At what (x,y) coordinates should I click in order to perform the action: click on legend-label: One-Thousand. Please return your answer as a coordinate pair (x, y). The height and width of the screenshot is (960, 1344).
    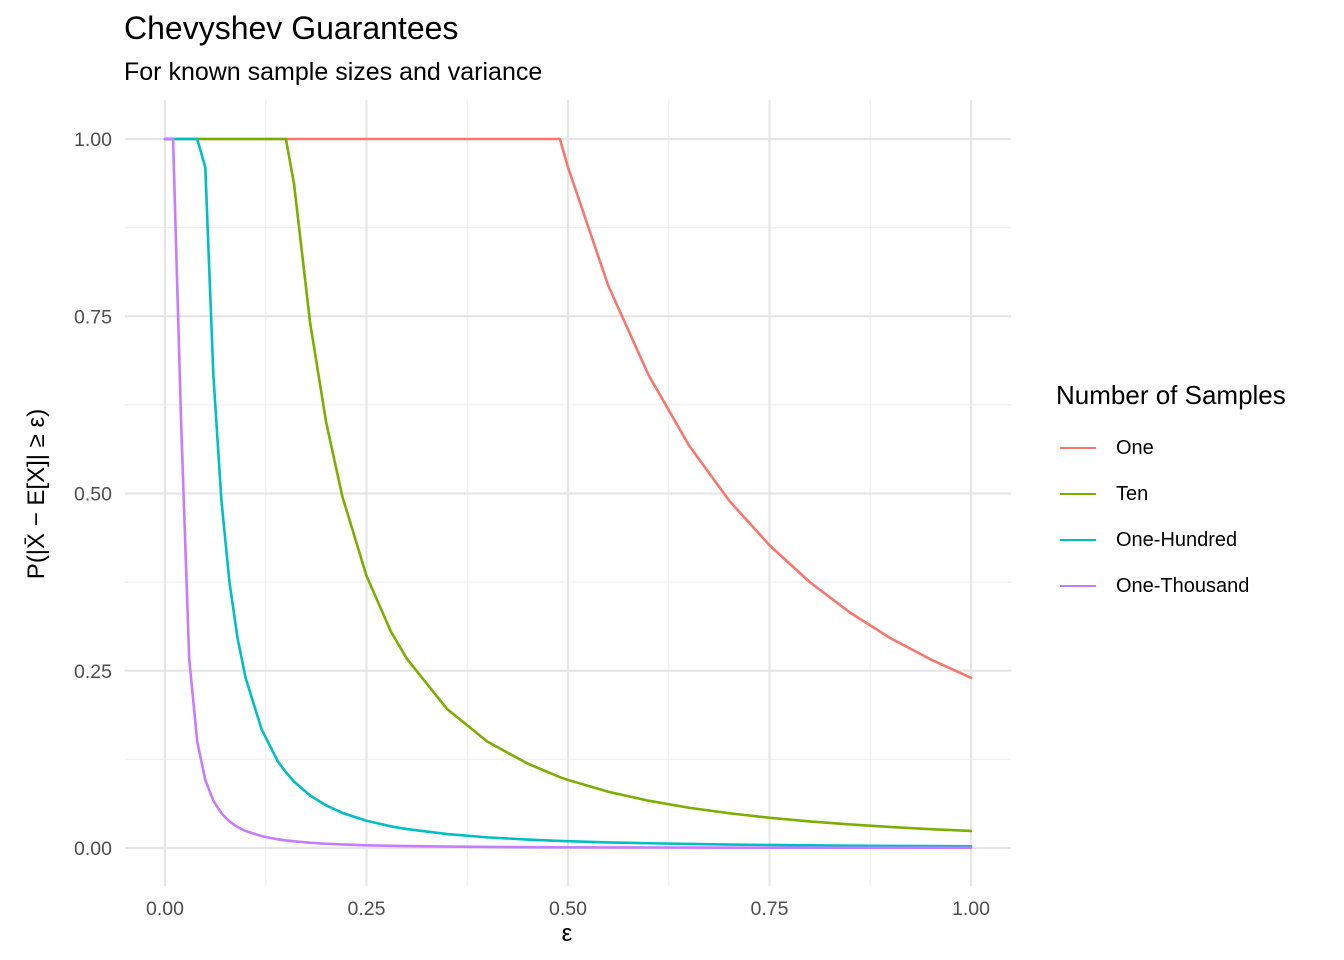
    Looking at the image, I should click on (1183, 585).